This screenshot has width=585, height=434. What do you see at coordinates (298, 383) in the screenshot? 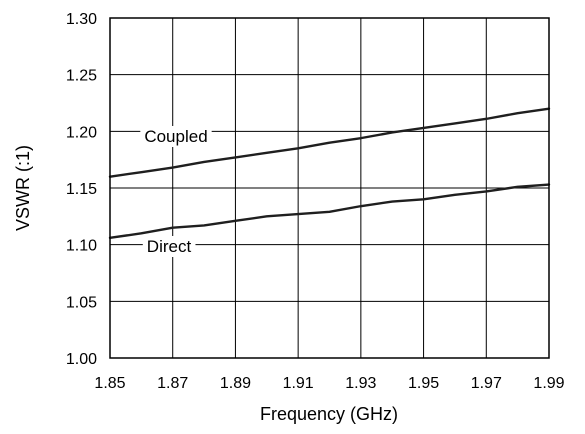
I see `x-tick-label: 1.91` at bounding box center [298, 383].